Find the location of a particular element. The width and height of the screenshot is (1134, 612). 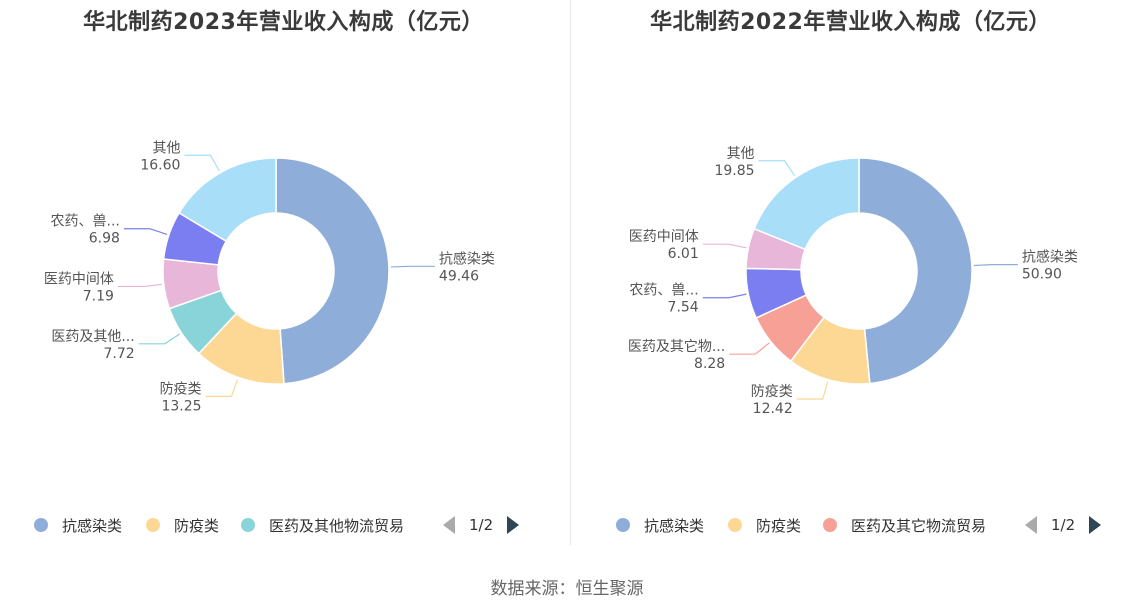

slice-value-label: 6.98 is located at coordinates (104, 239).